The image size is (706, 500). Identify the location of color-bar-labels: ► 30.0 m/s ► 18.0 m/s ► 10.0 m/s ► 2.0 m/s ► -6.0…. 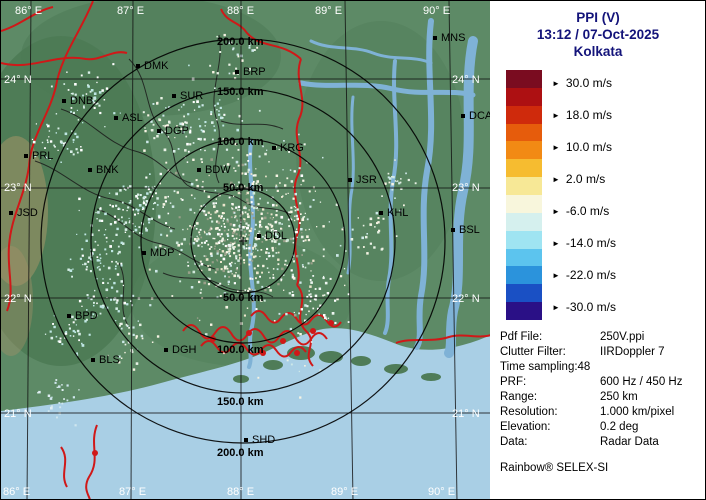
(579, 195).